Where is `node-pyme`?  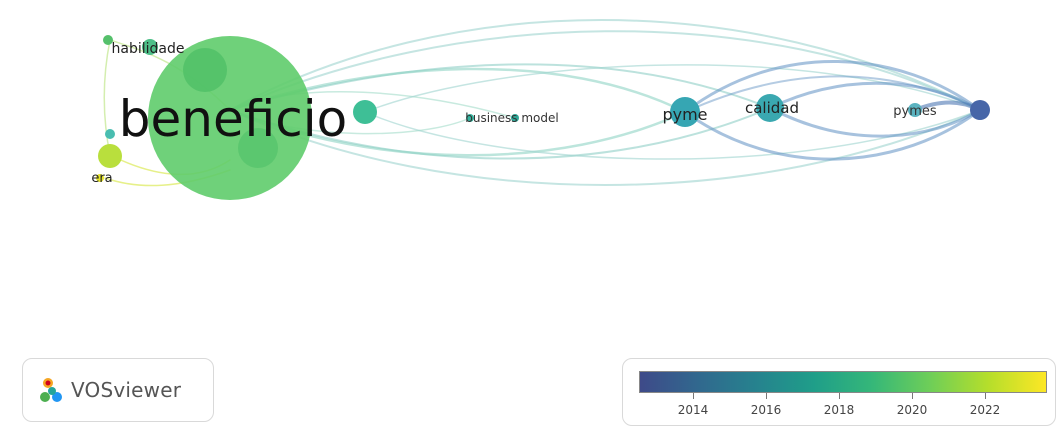
node-pyme is located at coordinates (685, 112).